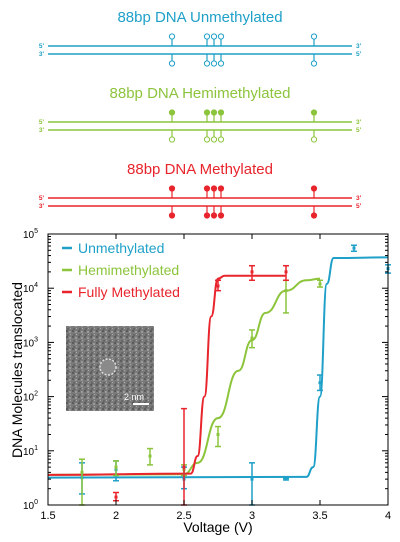 This screenshot has height=542, width=400. I want to click on y-tick-exponent: 3, so click(36, 339).